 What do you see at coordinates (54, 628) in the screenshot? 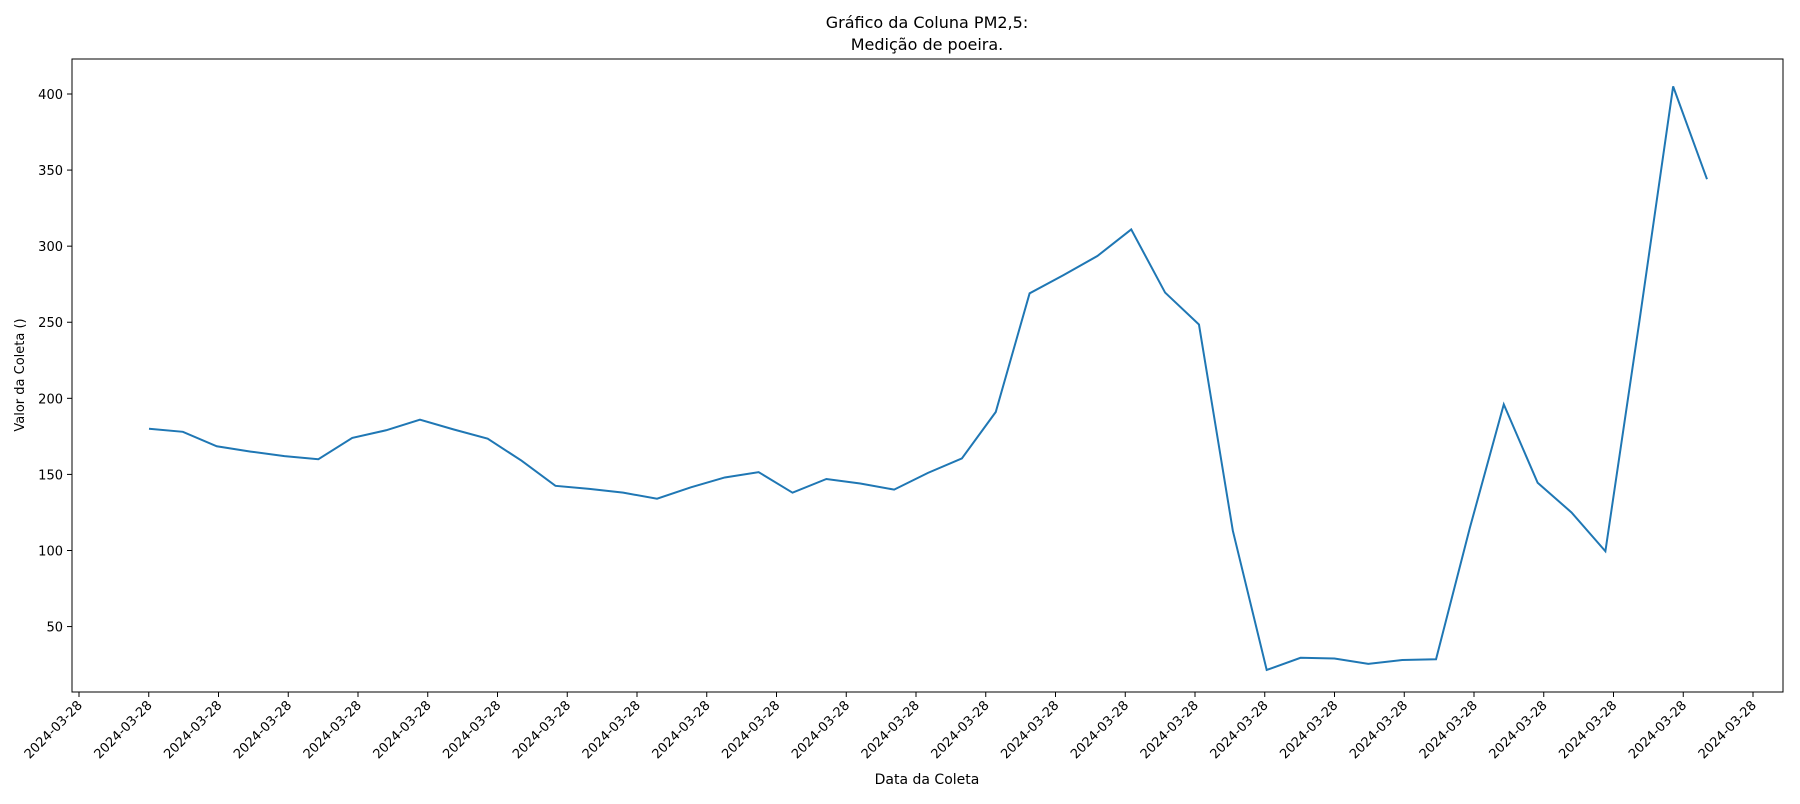
I see `y-tick-label: 50` at bounding box center [54, 628].